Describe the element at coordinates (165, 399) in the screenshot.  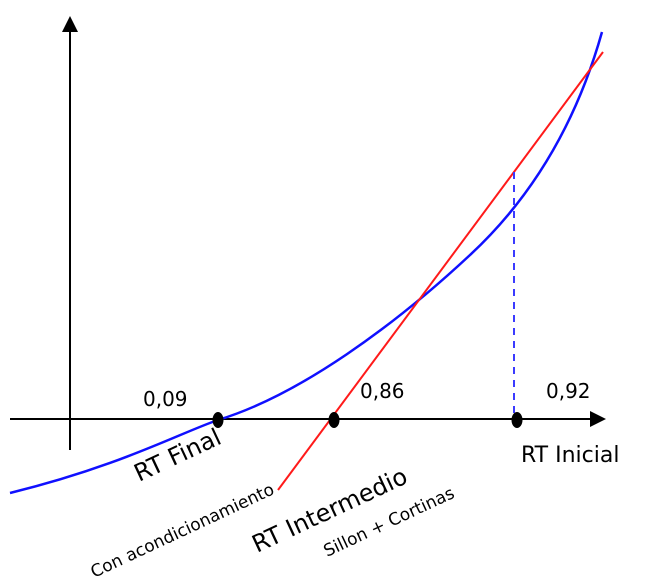
I see `value-final: 0,09` at that location.